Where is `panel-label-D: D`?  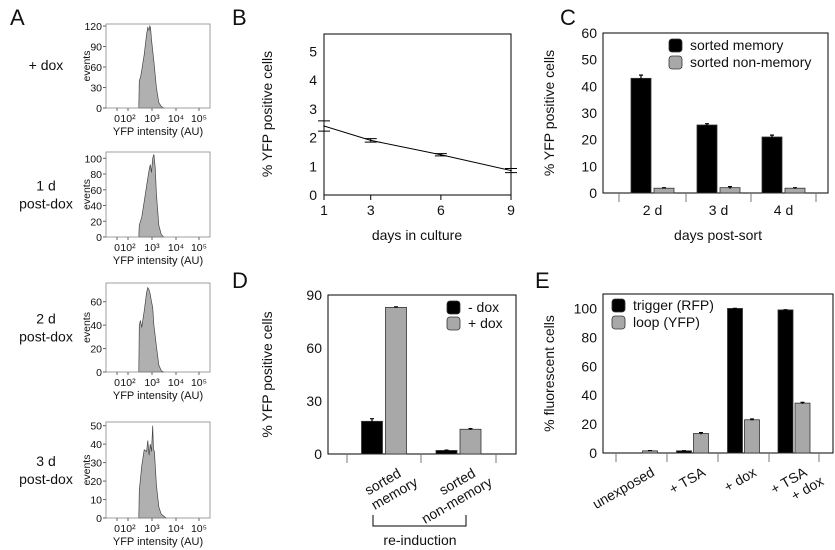 panel-label-D: D is located at coordinates (240, 280).